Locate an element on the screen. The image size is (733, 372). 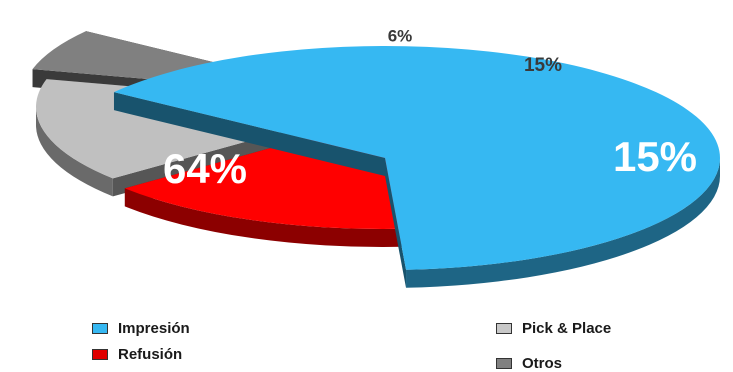
legend-label-impresion: Impresión is located at coordinates (154, 328).